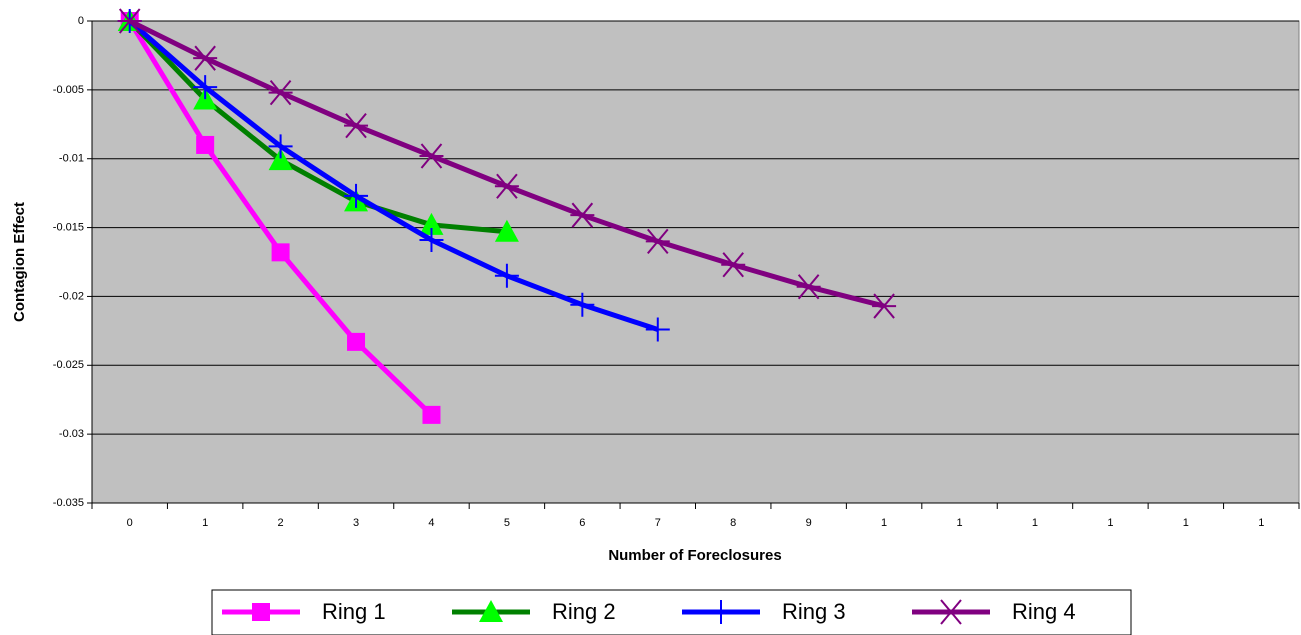 The image size is (1301, 635). What do you see at coordinates (431, 523) in the screenshot?
I see `x-tick-label: 4` at bounding box center [431, 523].